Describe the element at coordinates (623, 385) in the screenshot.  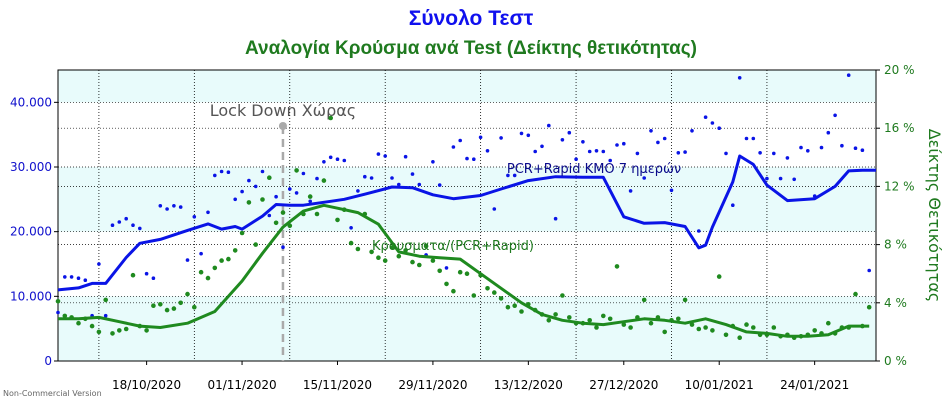
I see `x-tick-label: 27/12/2020` at that location.